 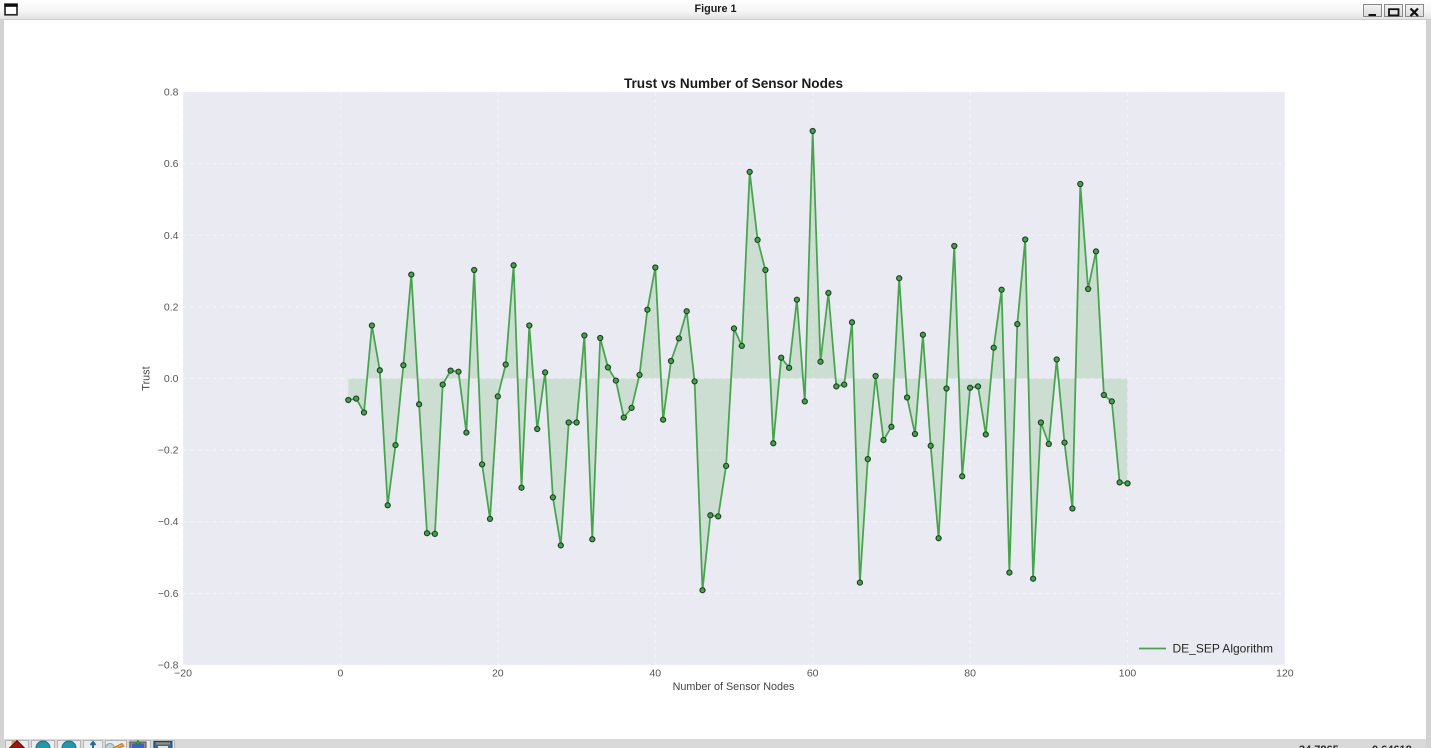 I want to click on svg-text: 60, so click(x=813, y=674).